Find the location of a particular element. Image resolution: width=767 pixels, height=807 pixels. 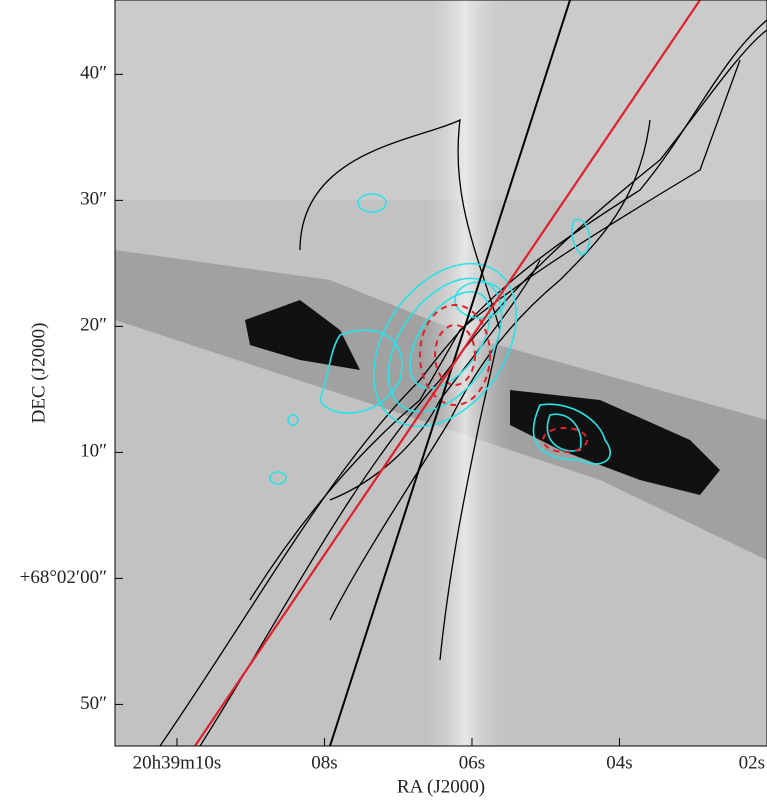

y-tick-label: 20″ is located at coordinates (93, 325).